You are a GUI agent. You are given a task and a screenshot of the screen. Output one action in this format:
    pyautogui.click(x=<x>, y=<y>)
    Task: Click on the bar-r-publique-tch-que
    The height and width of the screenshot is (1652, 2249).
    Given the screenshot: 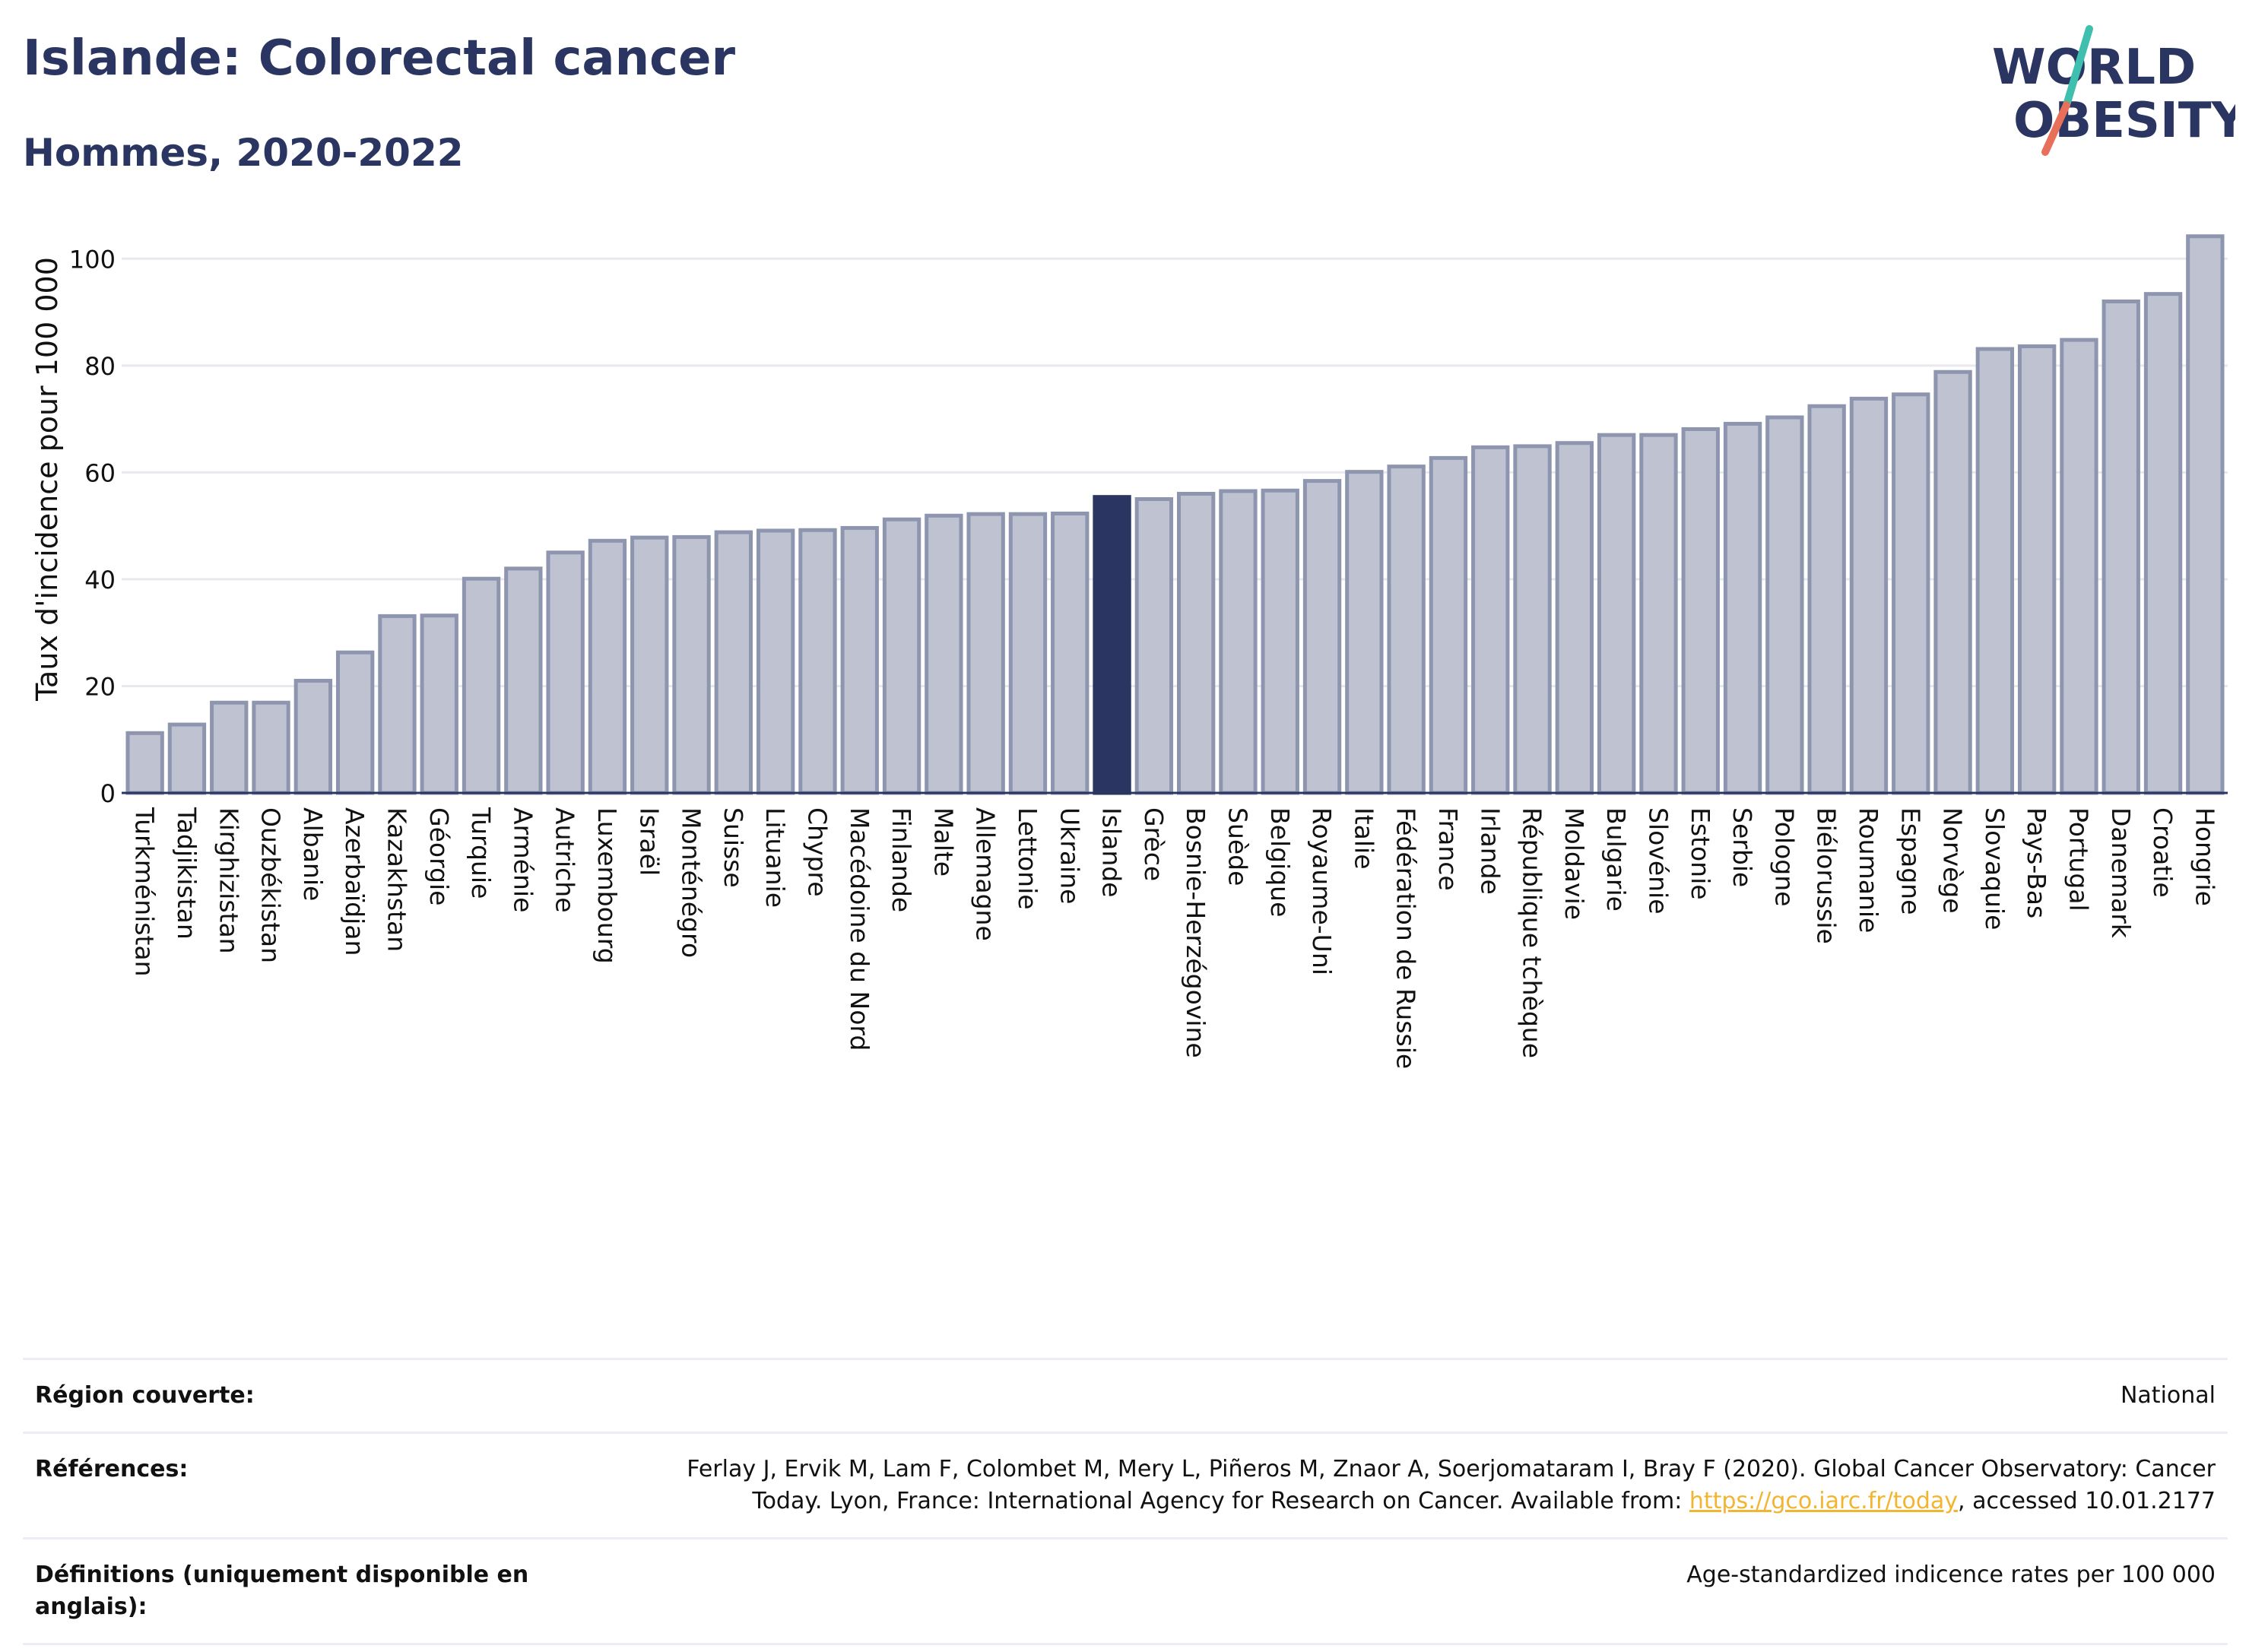 What is the action you would take?
    pyautogui.click(x=1532, y=619)
    